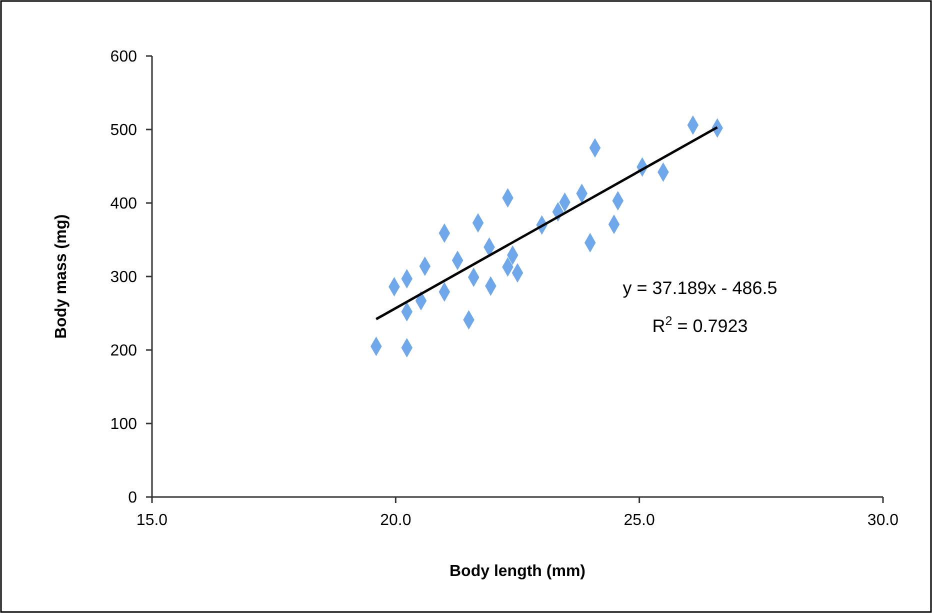 The width and height of the screenshot is (932, 613). I want to click on x-tick-label: 15.0, so click(152, 520).